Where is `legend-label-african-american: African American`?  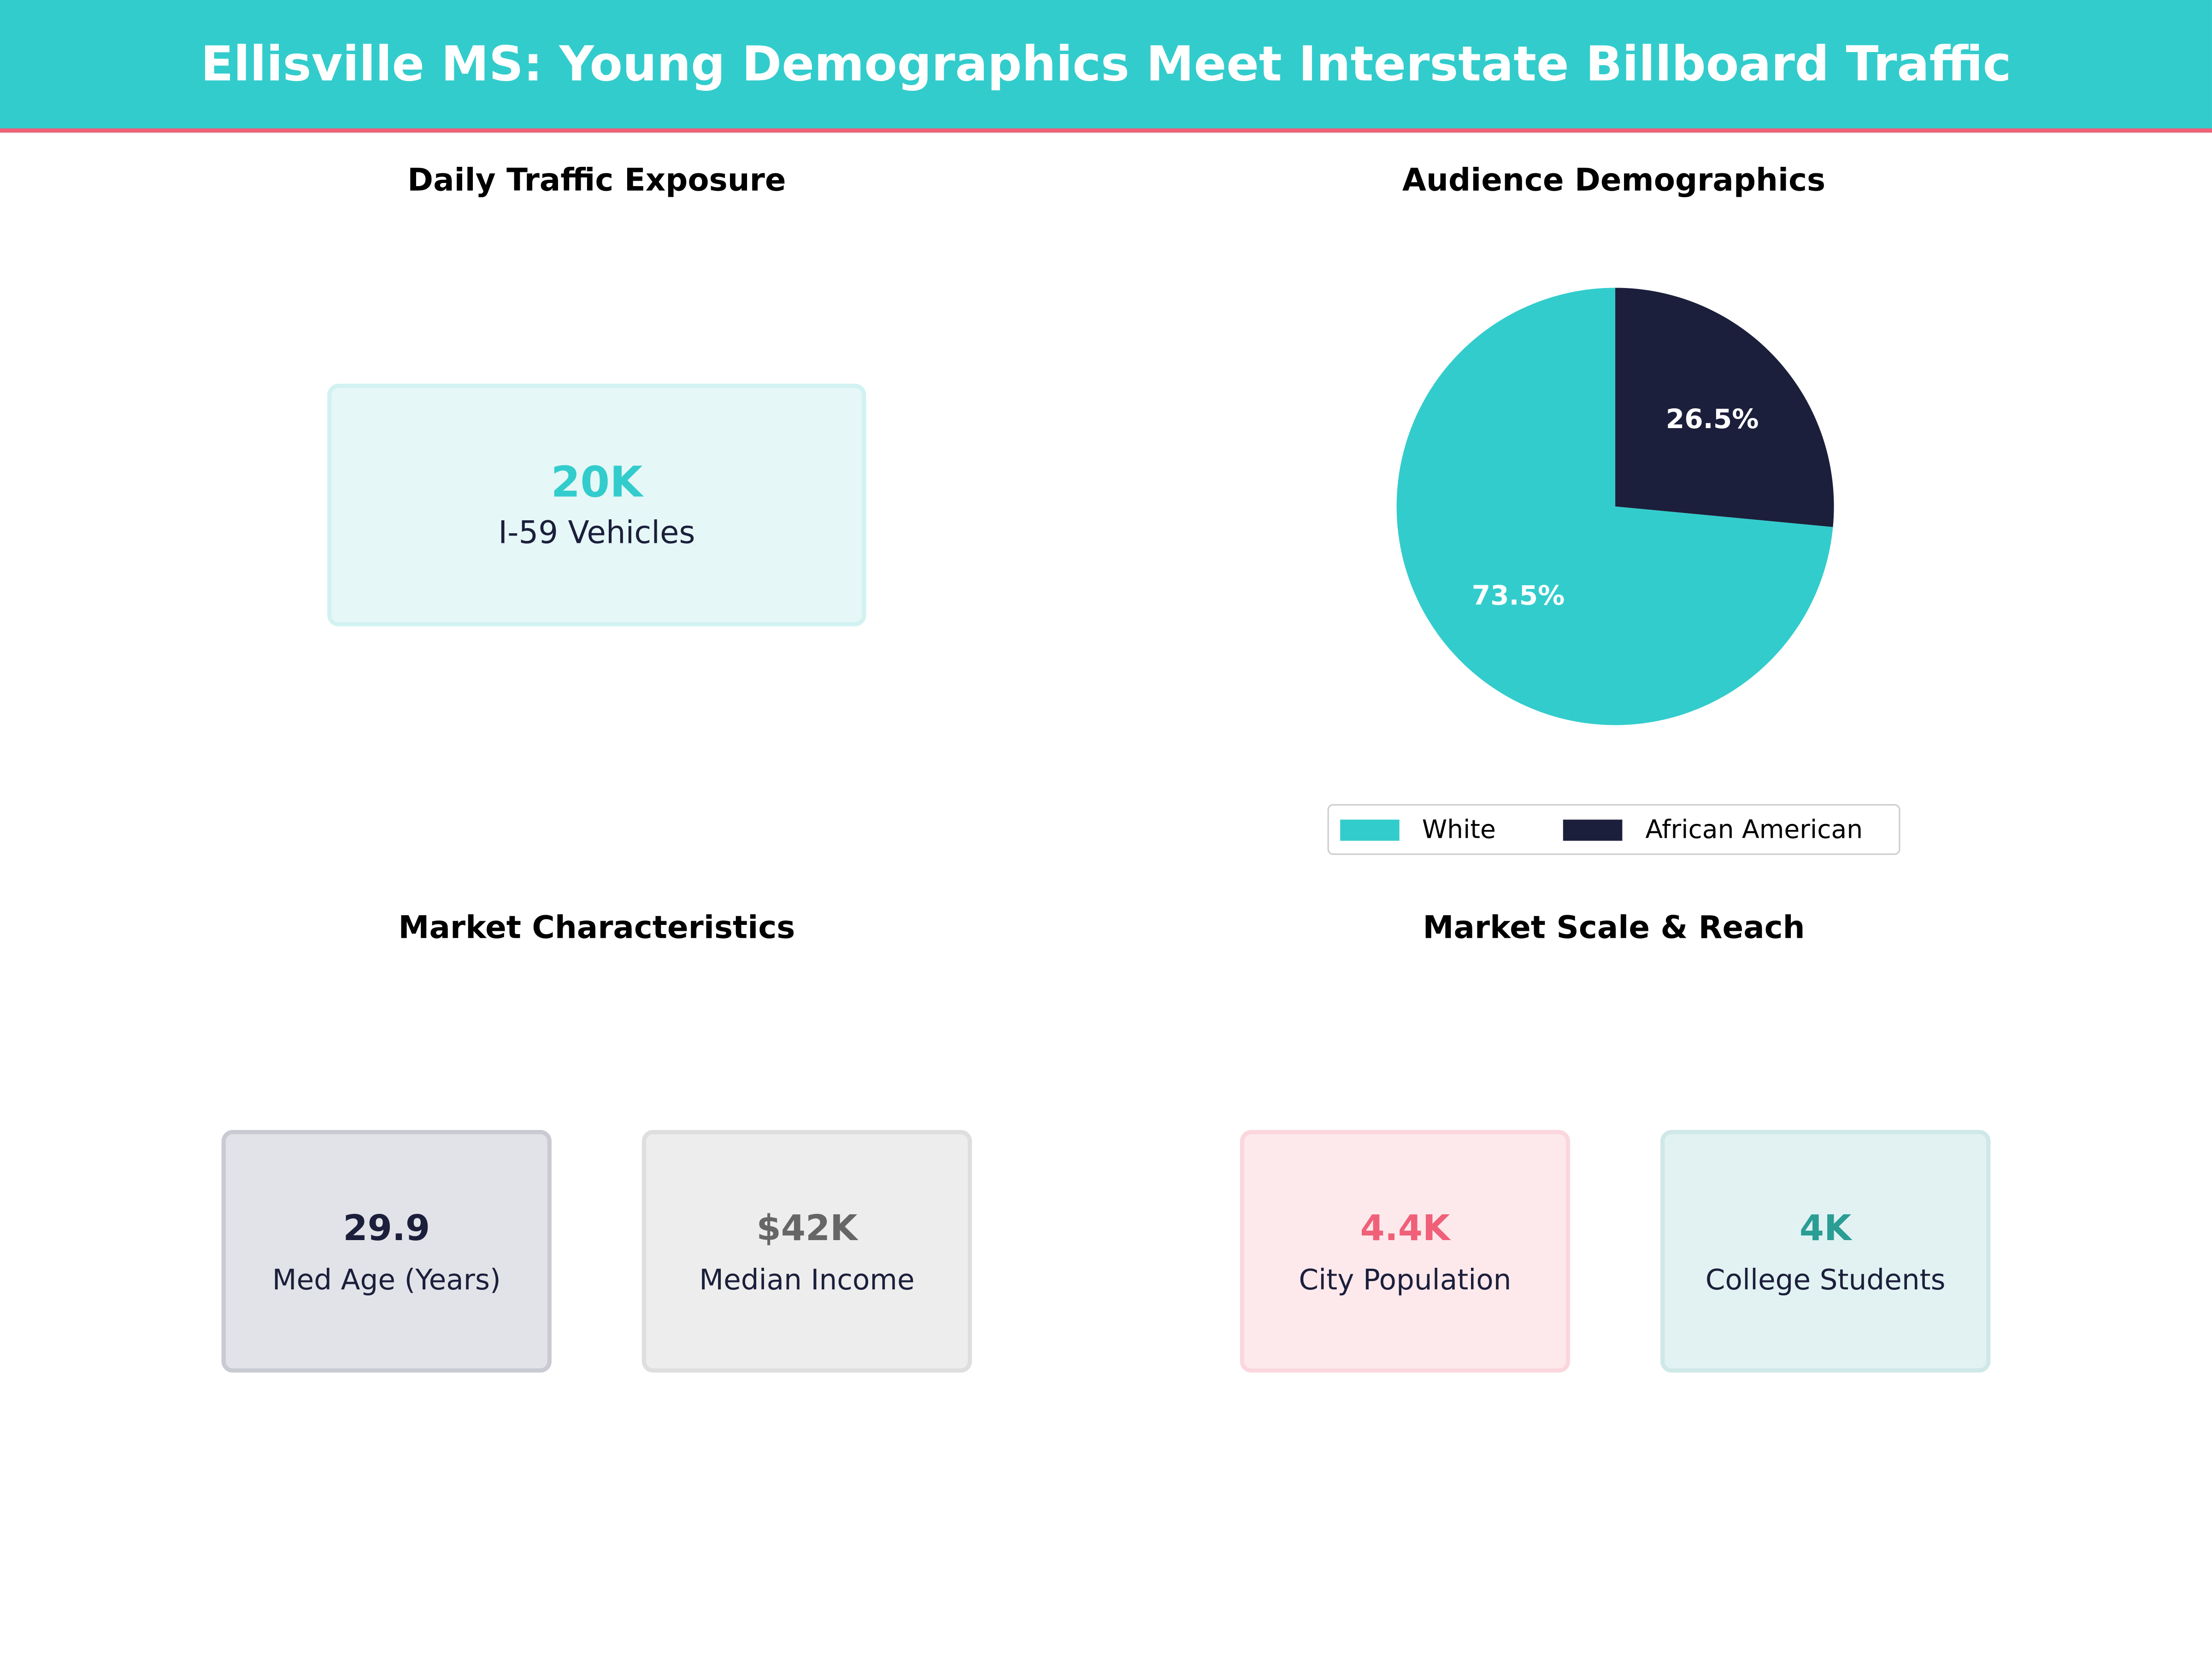 legend-label-african-american: African American is located at coordinates (1754, 829).